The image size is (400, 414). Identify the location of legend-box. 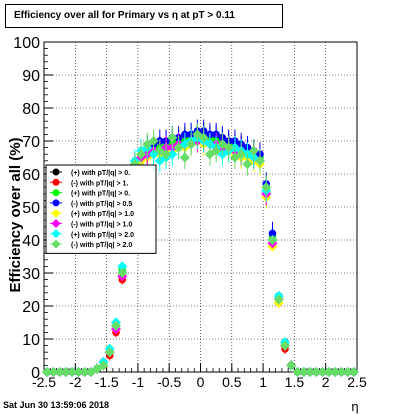
(101, 209).